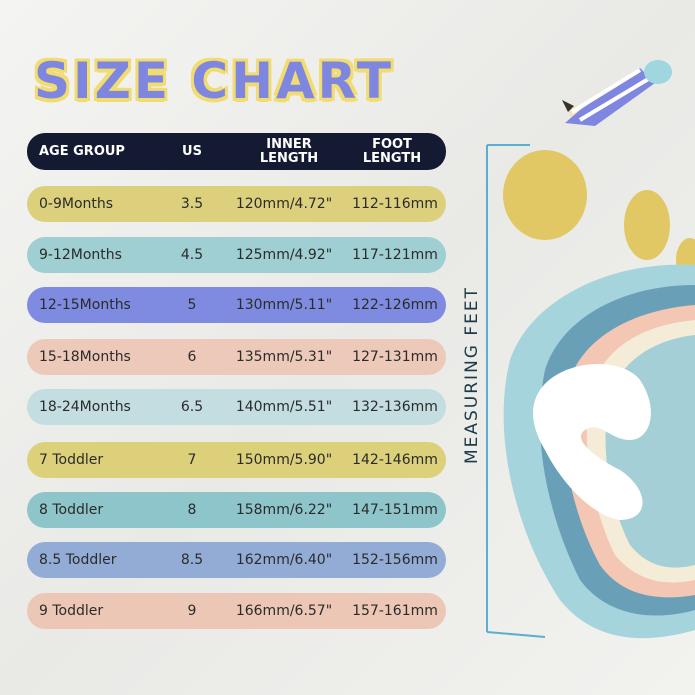 This screenshot has height=695, width=695. I want to click on age-group-cell: 8 Toddler, so click(71, 510).